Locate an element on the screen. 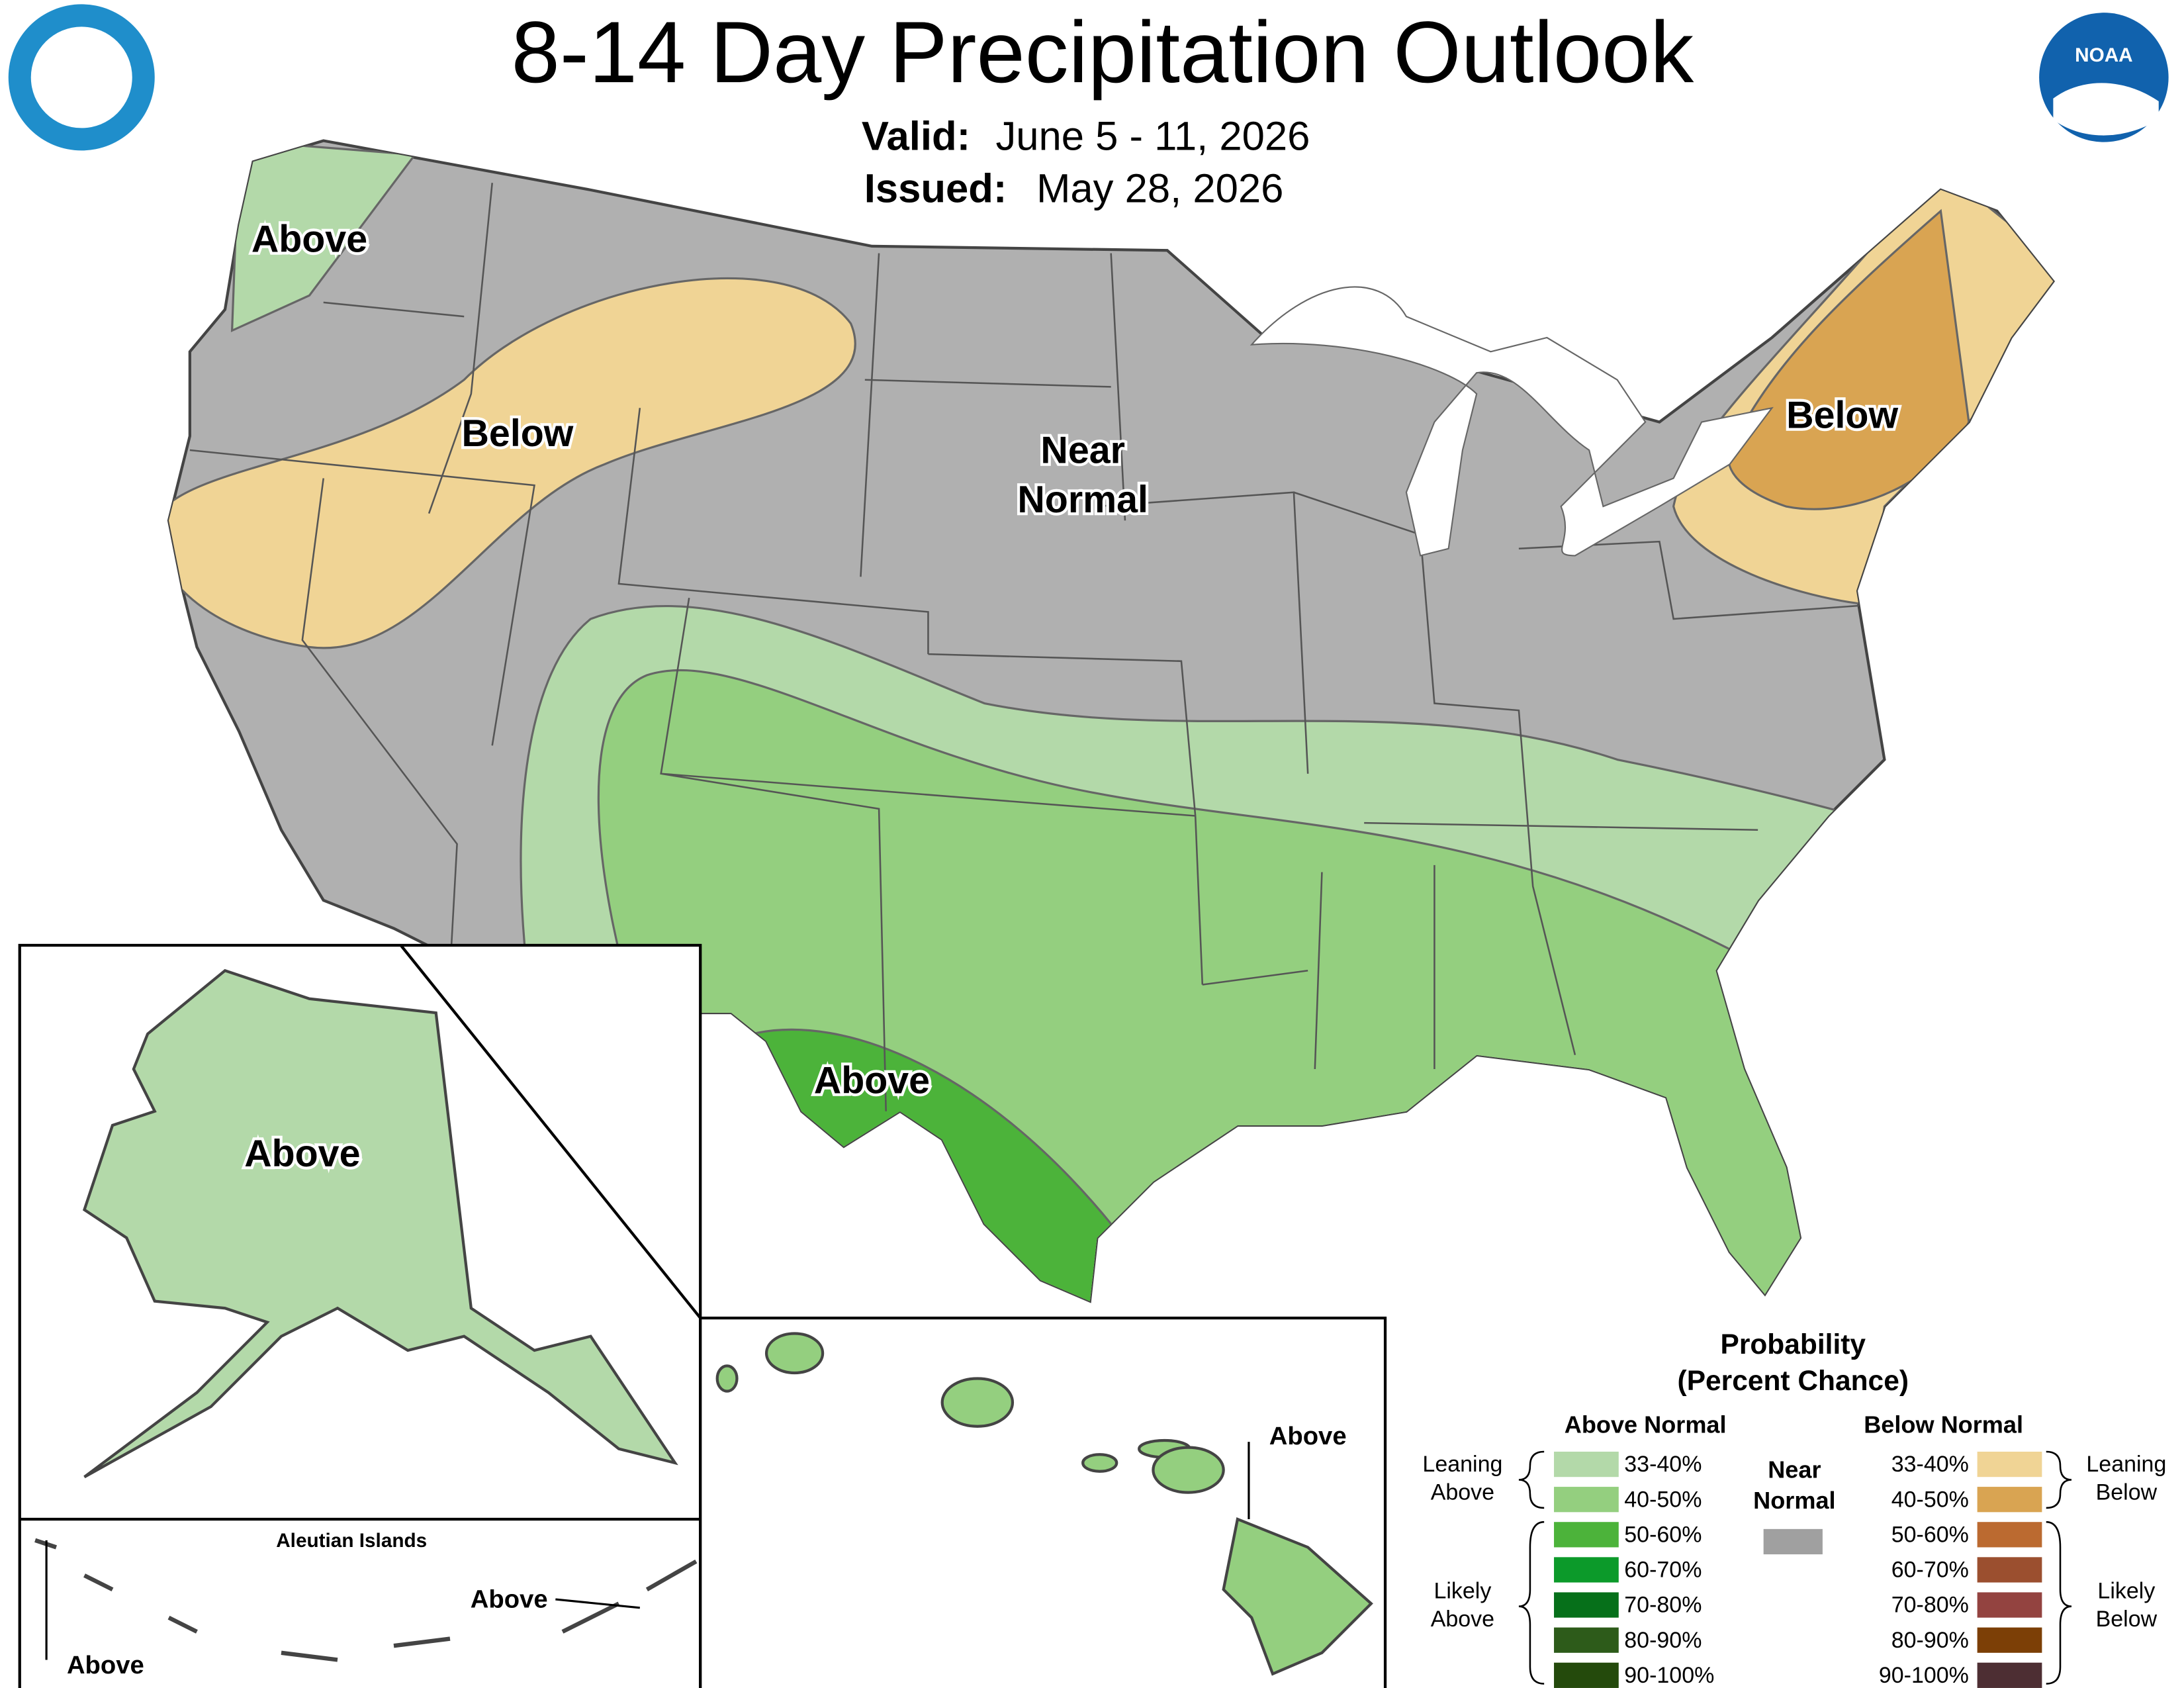 This screenshot has height=1688, width=2184. legend-near: Near is located at coordinates (1794, 1469).